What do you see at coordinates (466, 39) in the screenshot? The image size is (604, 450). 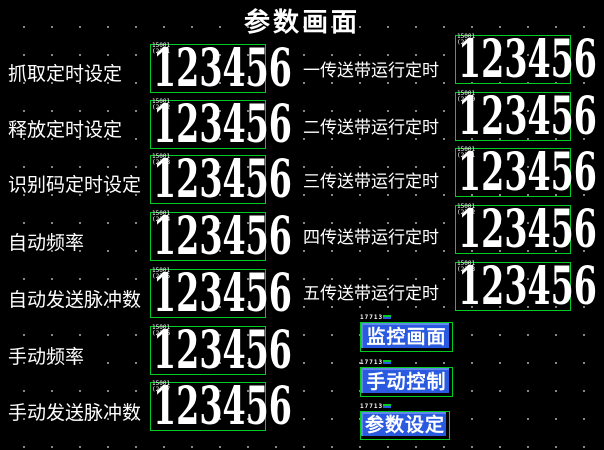 I see `device-address-tag: 15001 (2)9` at bounding box center [466, 39].